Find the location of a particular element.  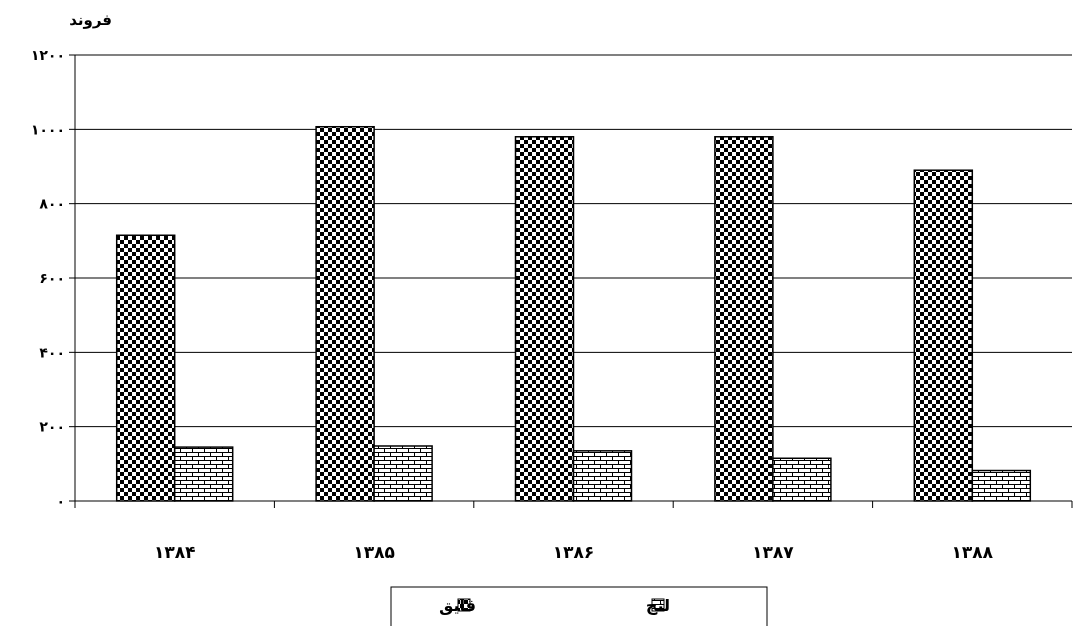

y-tick-labels: ۰ ۲۰۰ ۴۰۰ ۶۰۰ ۸۰۰ ۱۰۰۰ ۱۲۰۰ is located at coordinates (53, 279).